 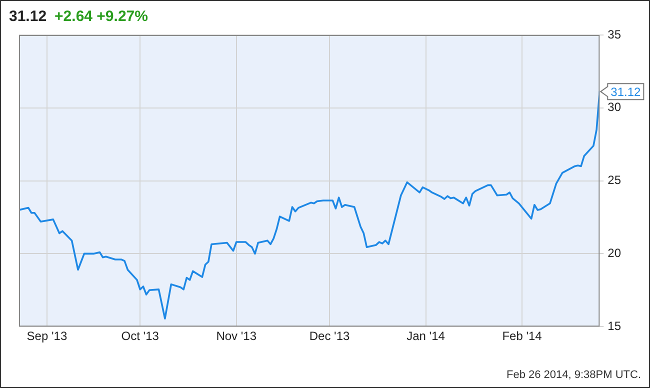 What do you see at coordinates (573, 375) in the screenshot?
I see `text: Feb 26 2014, 9:38PM UTC.` at bounding box center [573, 375].